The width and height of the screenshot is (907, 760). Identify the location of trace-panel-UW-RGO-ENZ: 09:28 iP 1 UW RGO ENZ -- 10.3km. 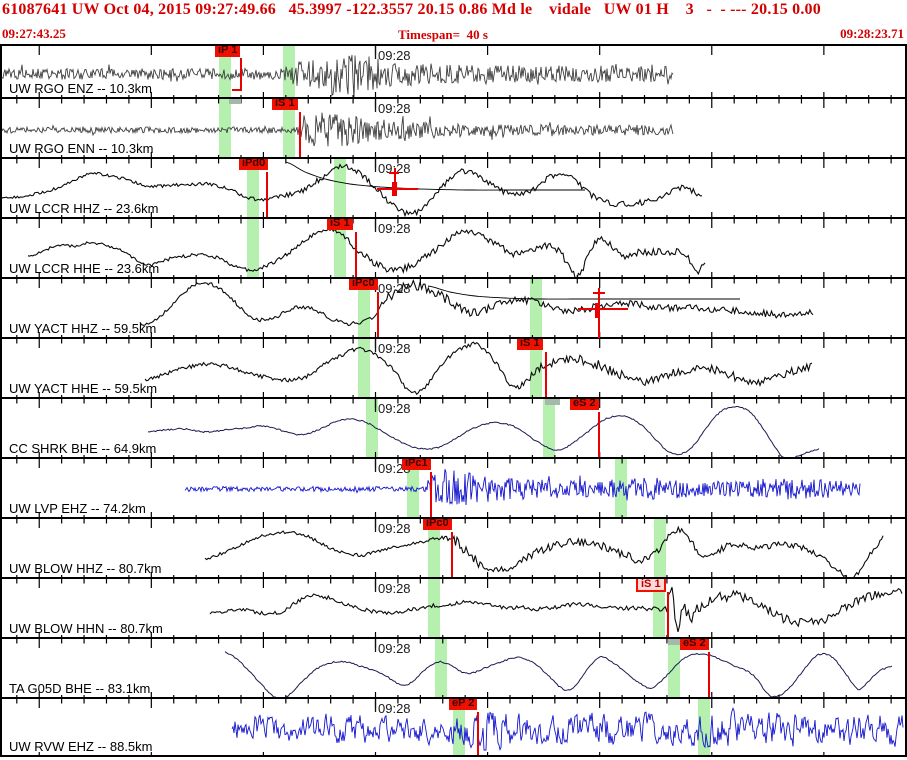
(453, 70).